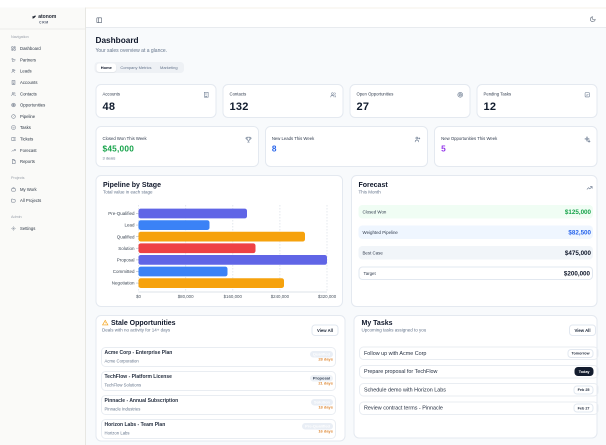  Describe the element at coordinates (327, 296) in the screenshot. I see `svg-text: $320,000` at that location.